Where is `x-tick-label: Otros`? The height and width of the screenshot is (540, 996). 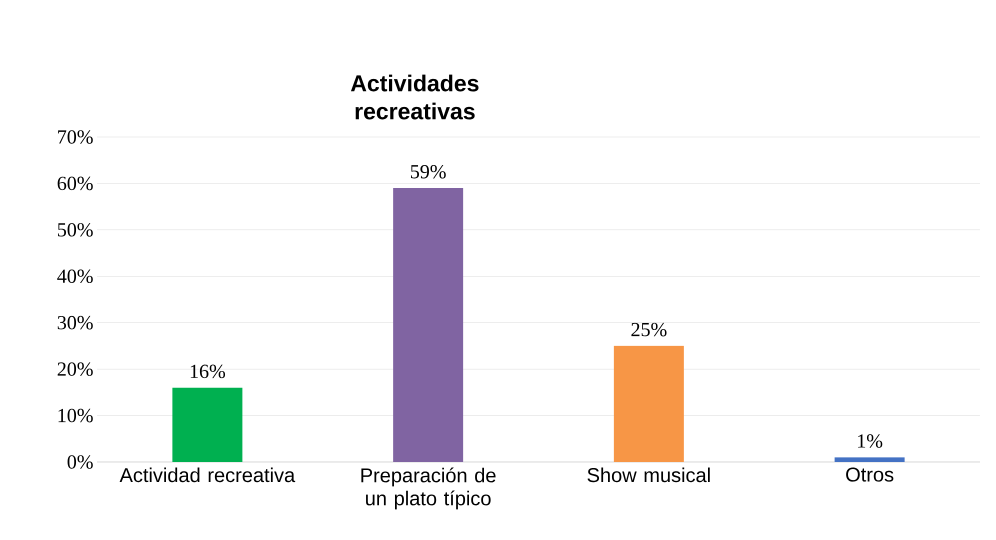
x-tick-label: Otros is located at coordinates (870, 475).